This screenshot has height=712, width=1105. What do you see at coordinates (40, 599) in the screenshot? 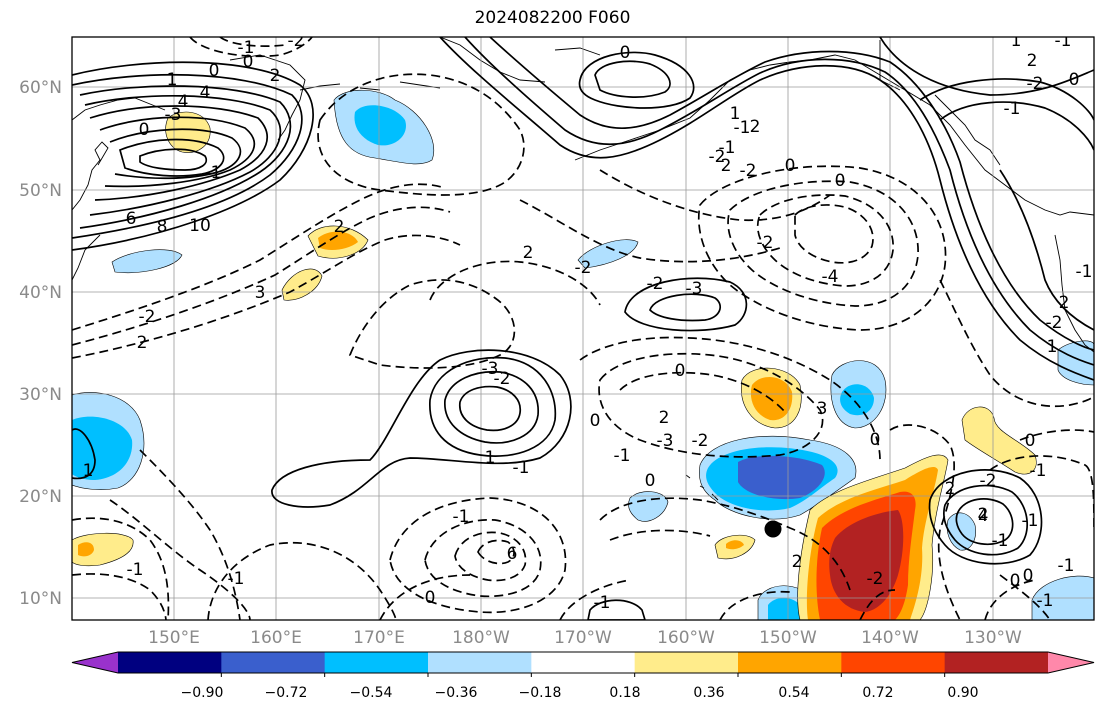
I see `lat-label-10N: 10°N` at bounding box center [40, 599].